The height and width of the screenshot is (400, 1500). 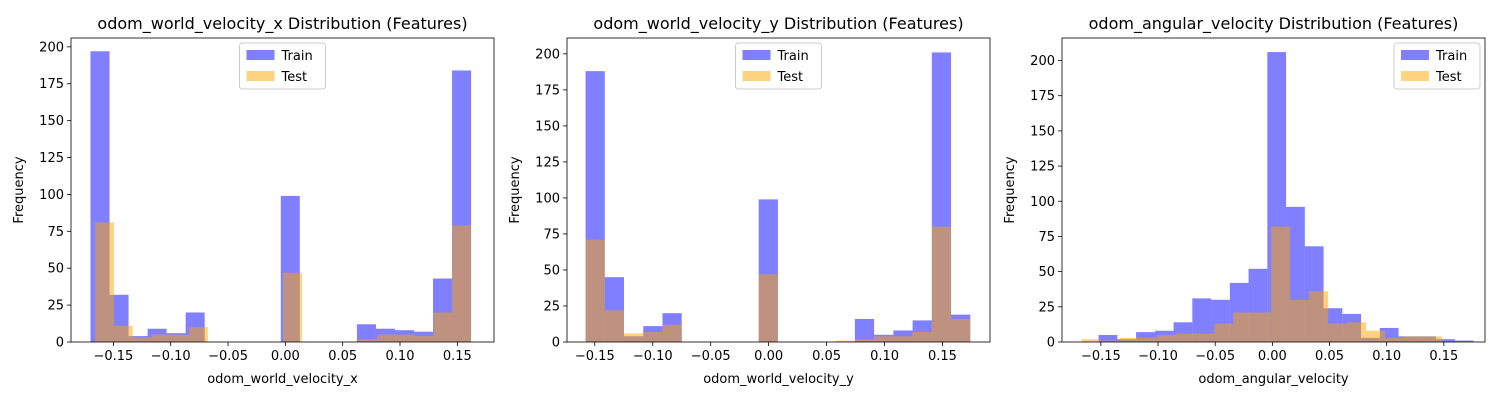 I want to click on x-axis-label: odom_world_velocity_y, so click(x=778, y=379).